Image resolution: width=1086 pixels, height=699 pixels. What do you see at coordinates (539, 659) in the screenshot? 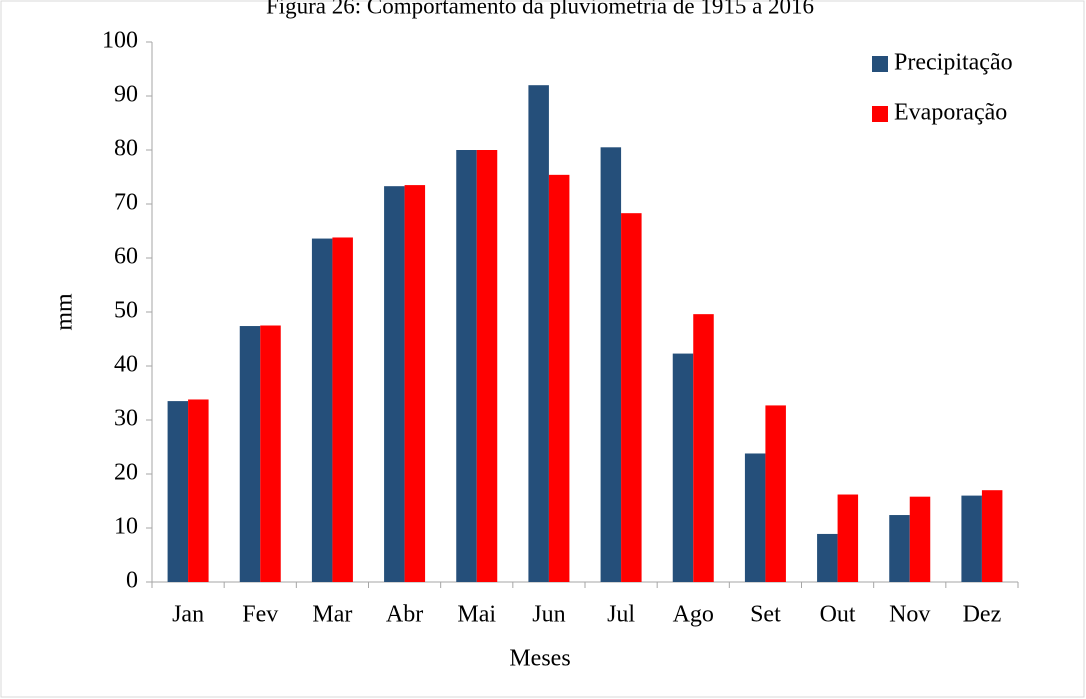
I see `x-axis-label: Meses` at bounding box center [539, 659].